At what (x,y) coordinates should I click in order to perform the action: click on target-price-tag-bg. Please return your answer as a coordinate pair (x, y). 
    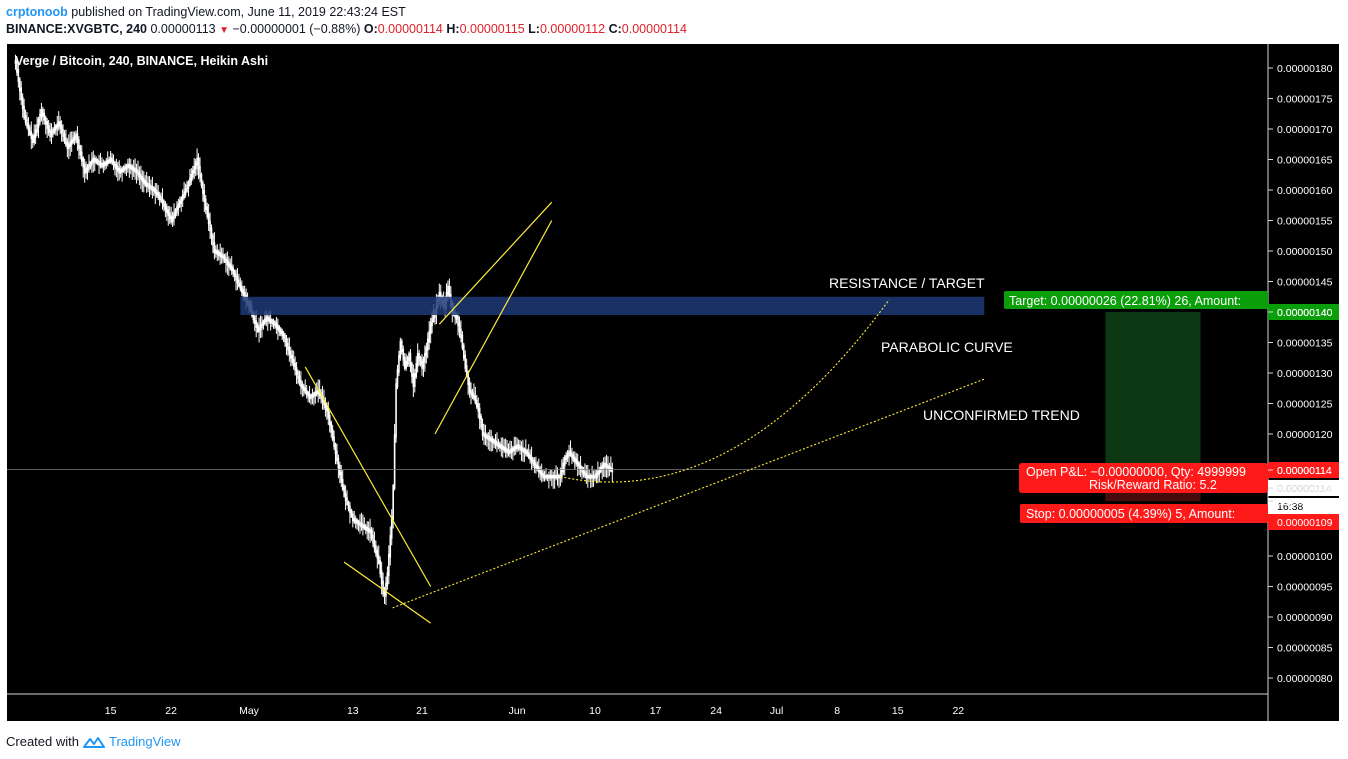
    Looking at the image, I should click on (1303, 312).